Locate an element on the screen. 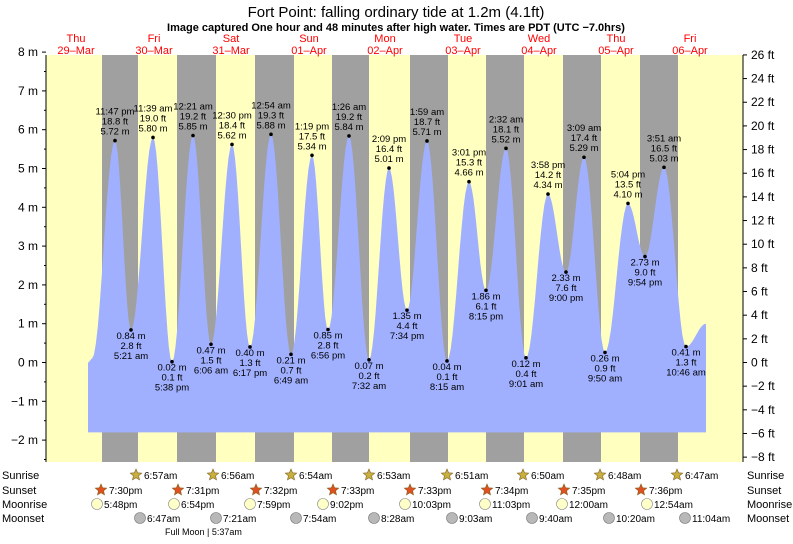  day-date: 06–Apr is located at coordinates (690, 51).